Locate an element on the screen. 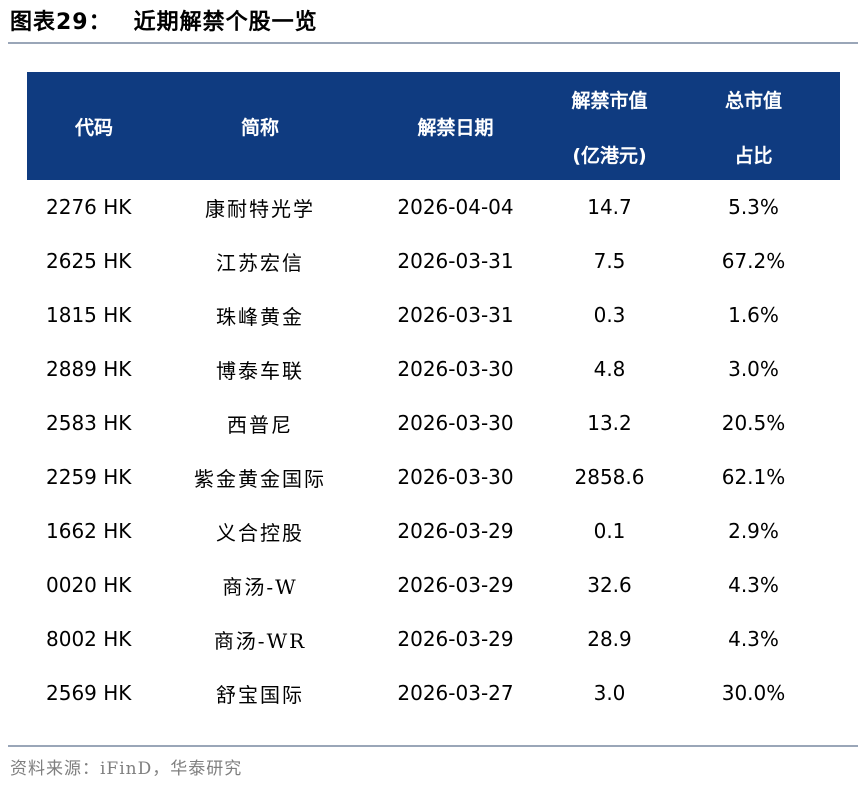  table-row: 0020 HK 商汤-W 2026-03-29 32.6 4.3% is located at coordinates (433, 585).